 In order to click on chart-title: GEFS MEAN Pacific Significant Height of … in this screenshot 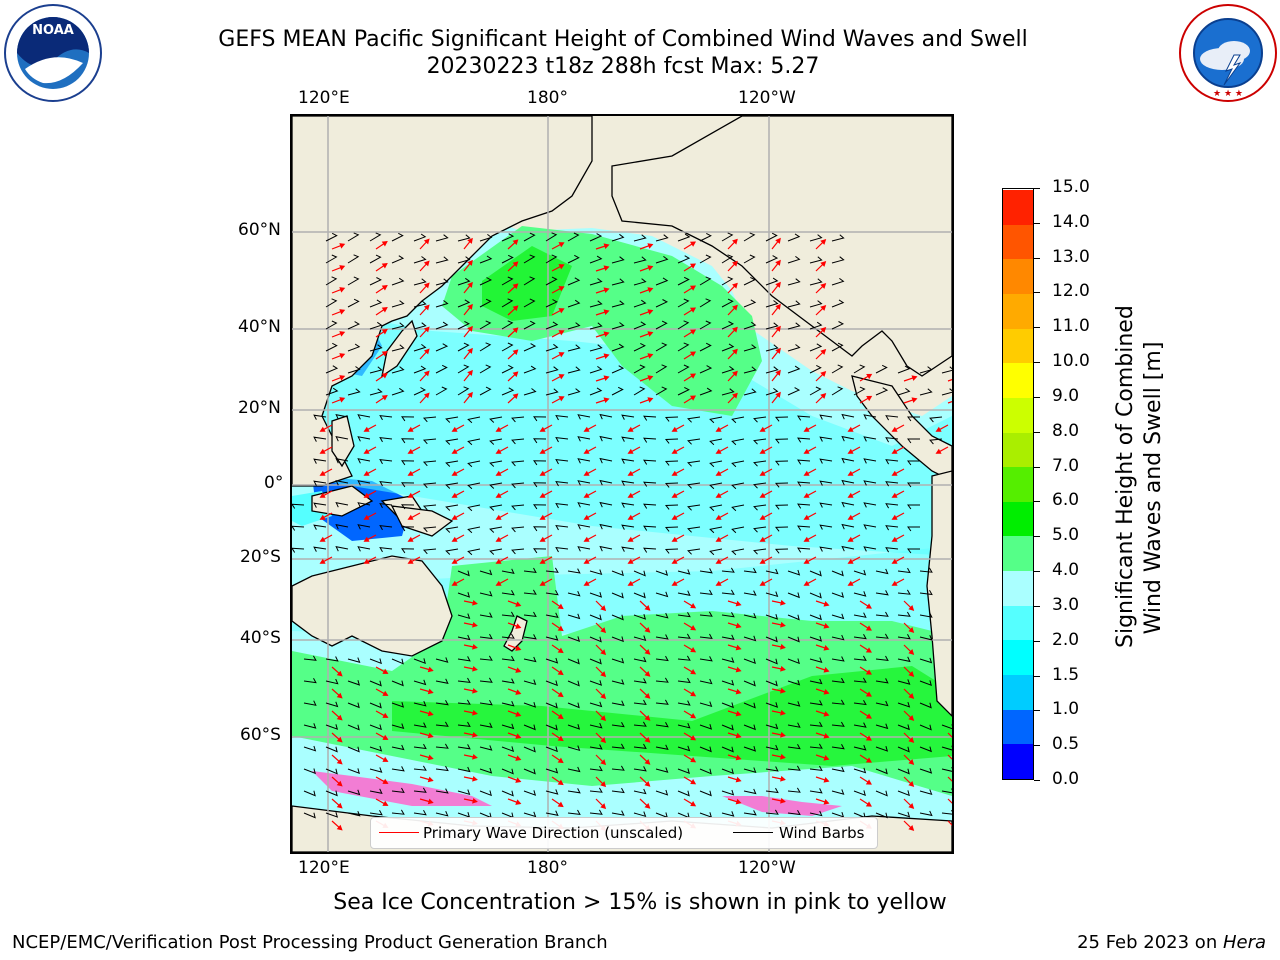, I will do `click(623, 39)`.